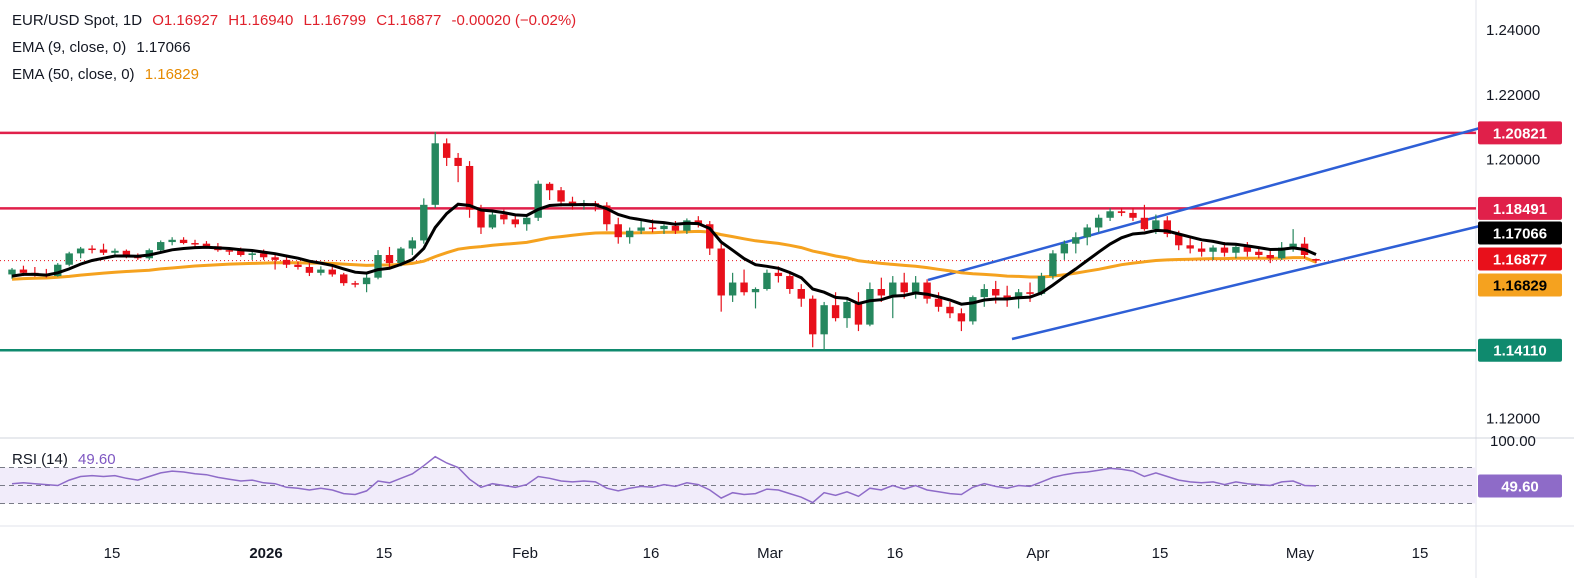  What do you see at coordinates (770, 553) in the screenshot?
I see `time-tick-label: Mar` at bounding box center [770, 553].